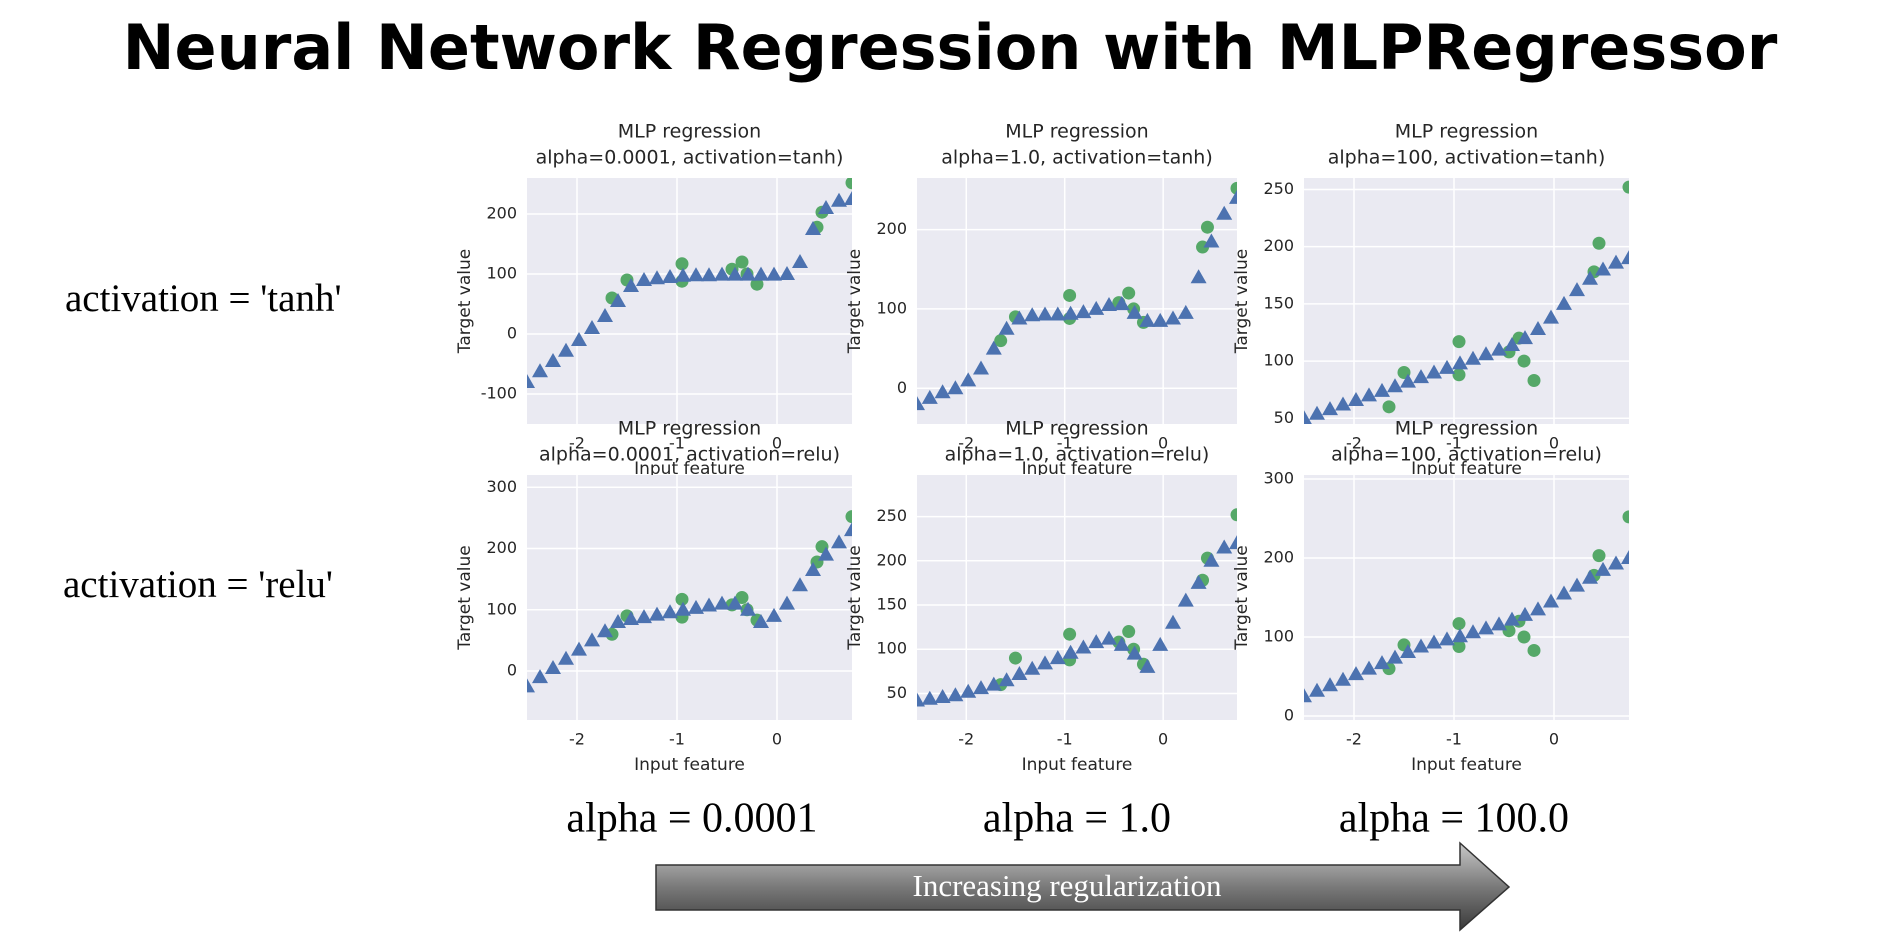 The image size is (1903, 933). Describe the element at coordinates (512, 333) in the screenshot. I see `y-tick-label: 0` at that location.